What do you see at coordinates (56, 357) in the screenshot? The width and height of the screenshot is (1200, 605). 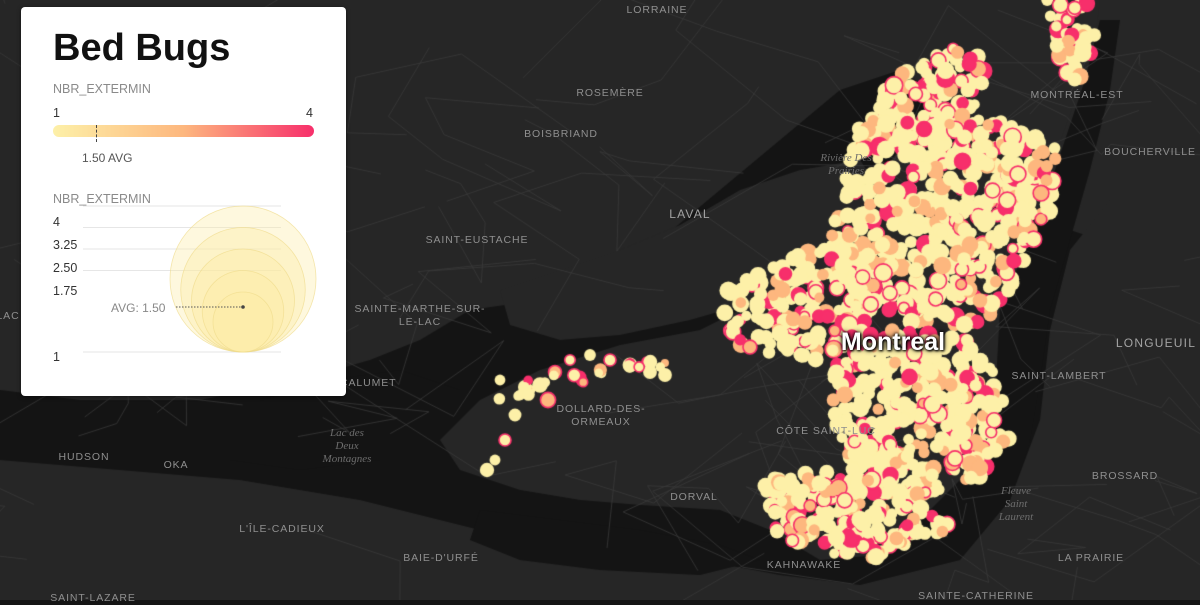 I see `size-label-1: 1` at bounding box center [56, 357].